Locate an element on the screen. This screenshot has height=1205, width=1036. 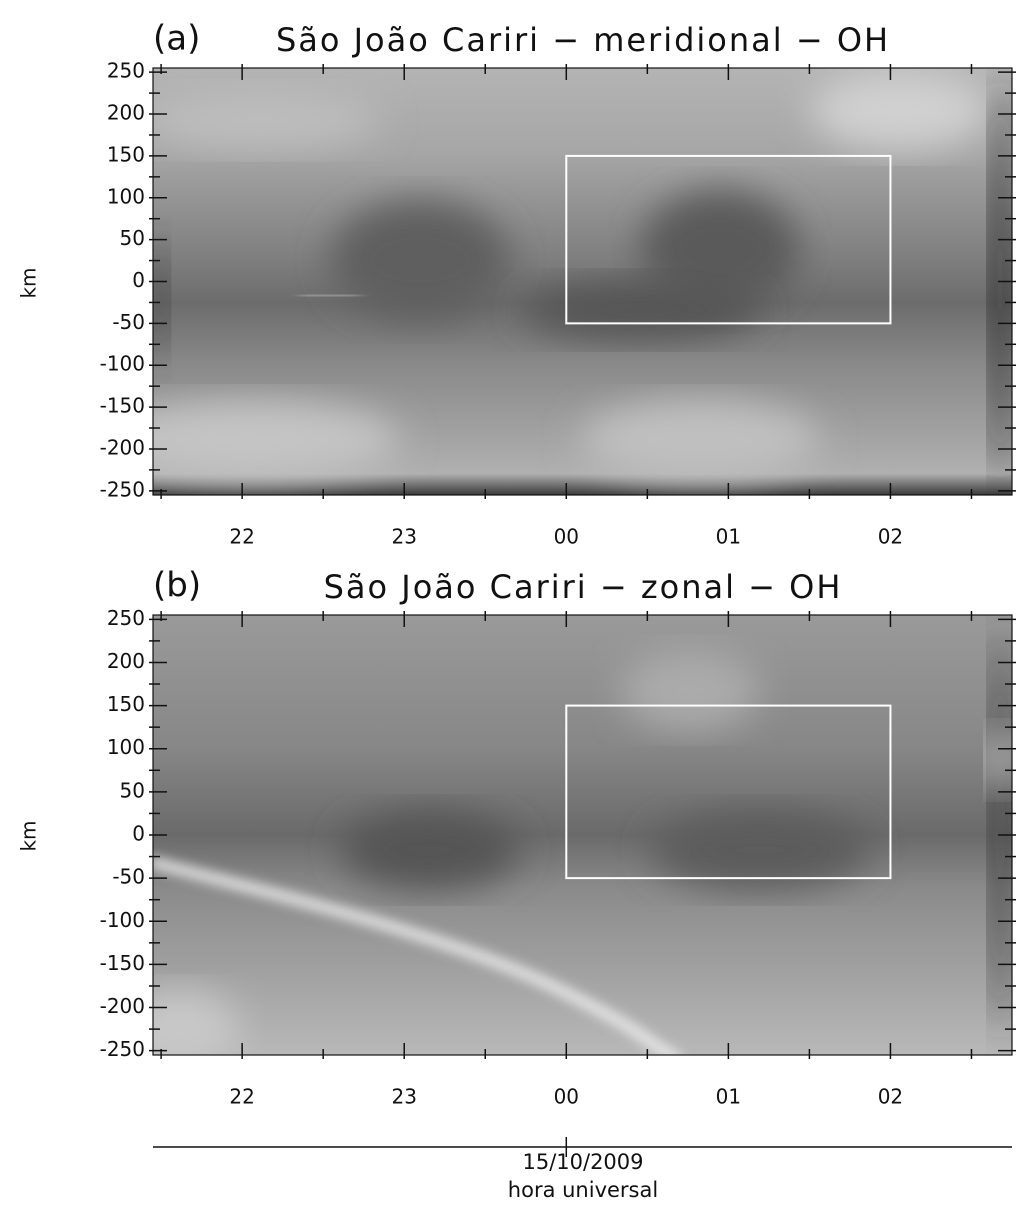
chart-title: São João Cariri − meridional − OH is located at coordinates (583, 40).